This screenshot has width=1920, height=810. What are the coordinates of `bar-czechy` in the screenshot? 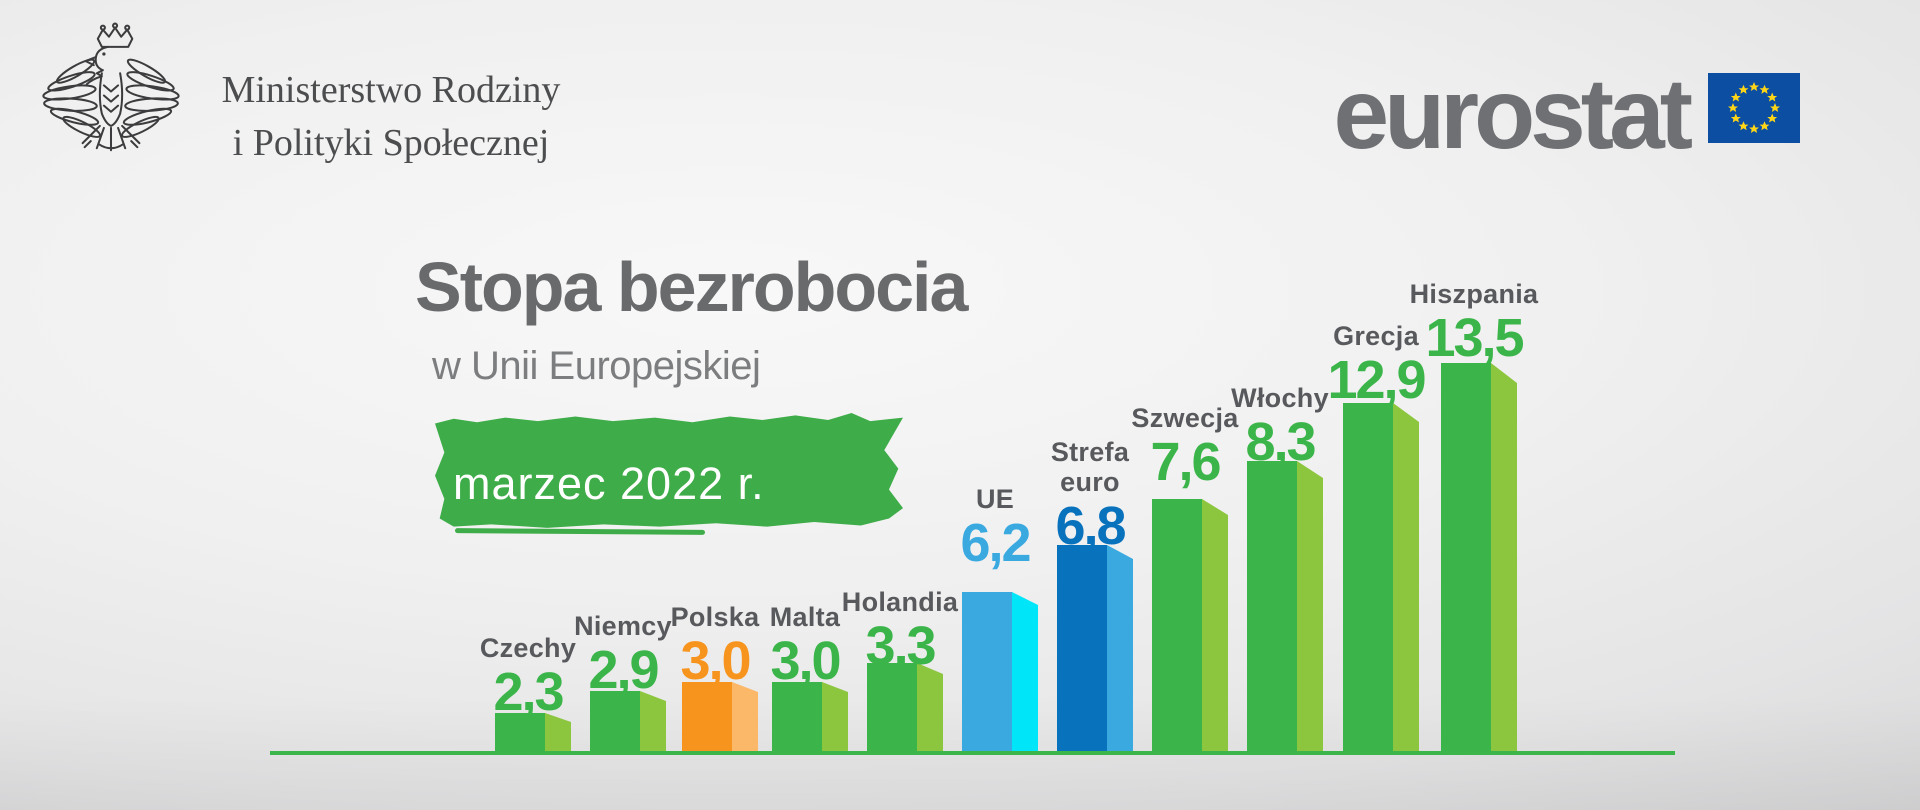 It's located at (533, 733).